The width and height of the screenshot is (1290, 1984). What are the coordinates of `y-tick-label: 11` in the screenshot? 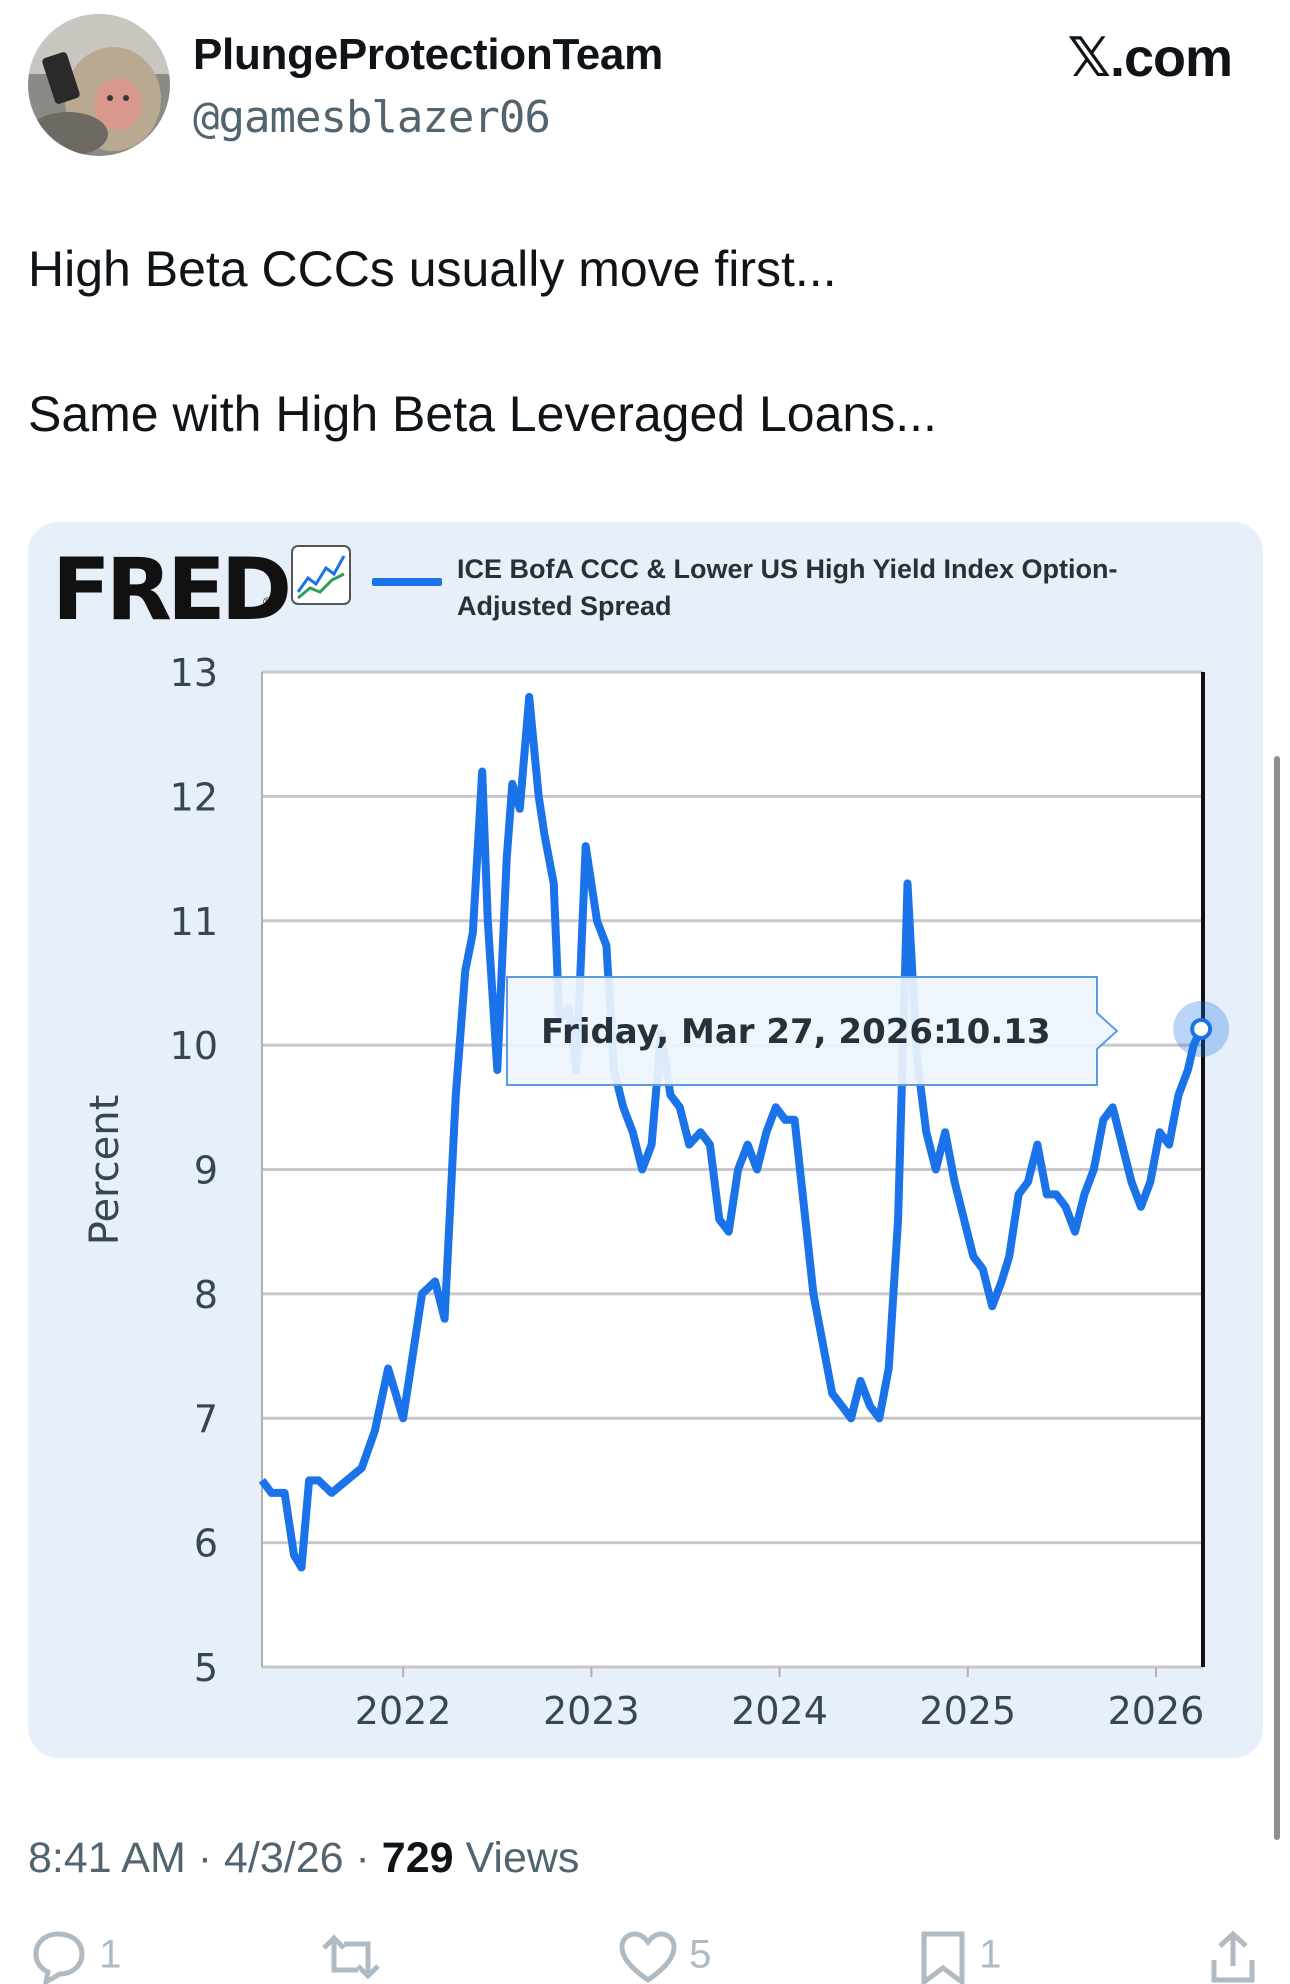 It's located at (194, 922).